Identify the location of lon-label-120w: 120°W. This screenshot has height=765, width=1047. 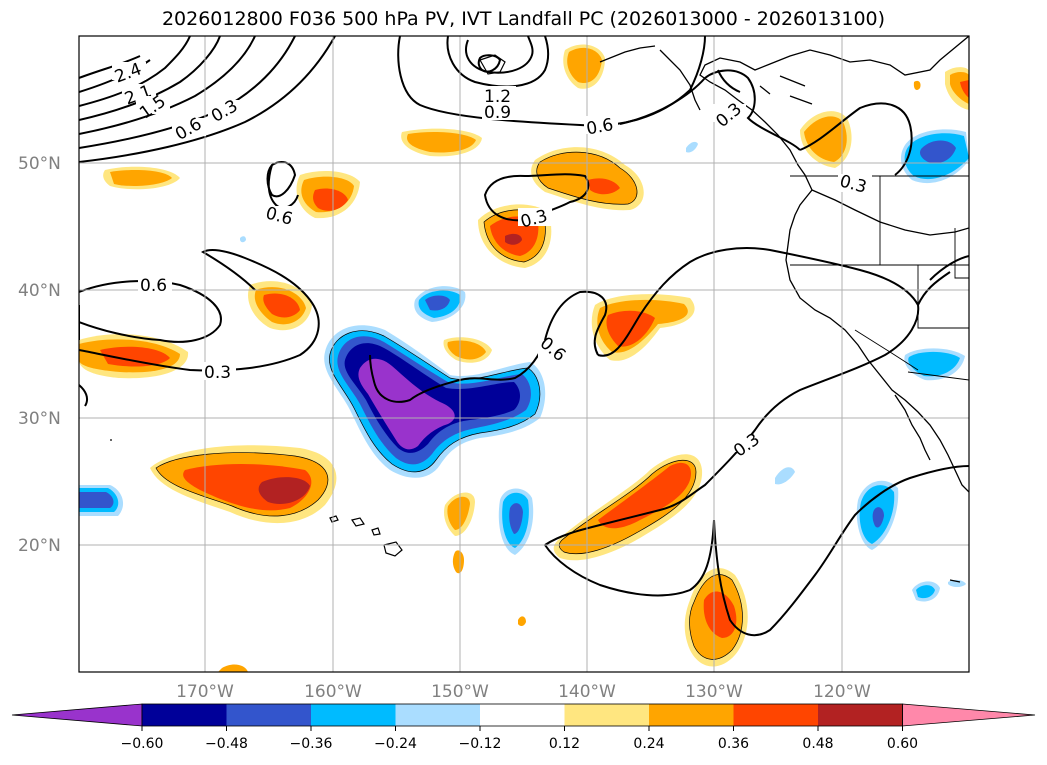
(842, 692).